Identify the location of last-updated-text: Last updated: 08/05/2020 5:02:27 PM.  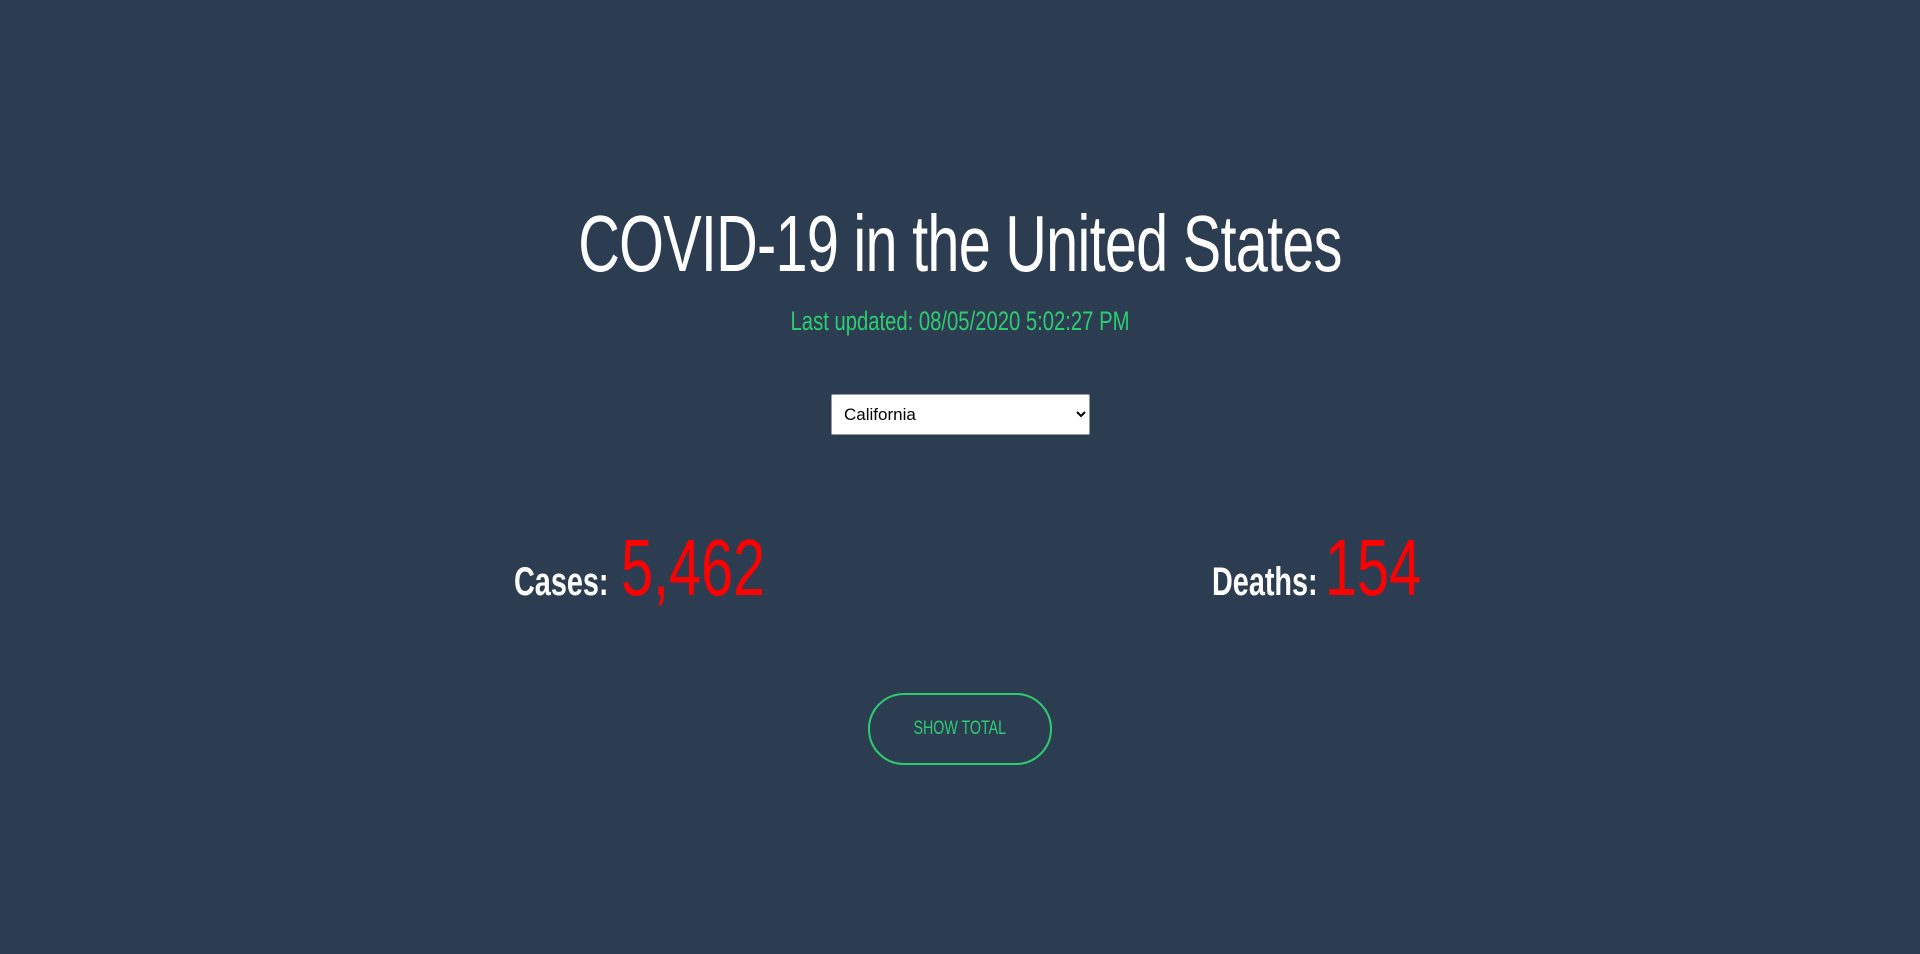
(960, 321).